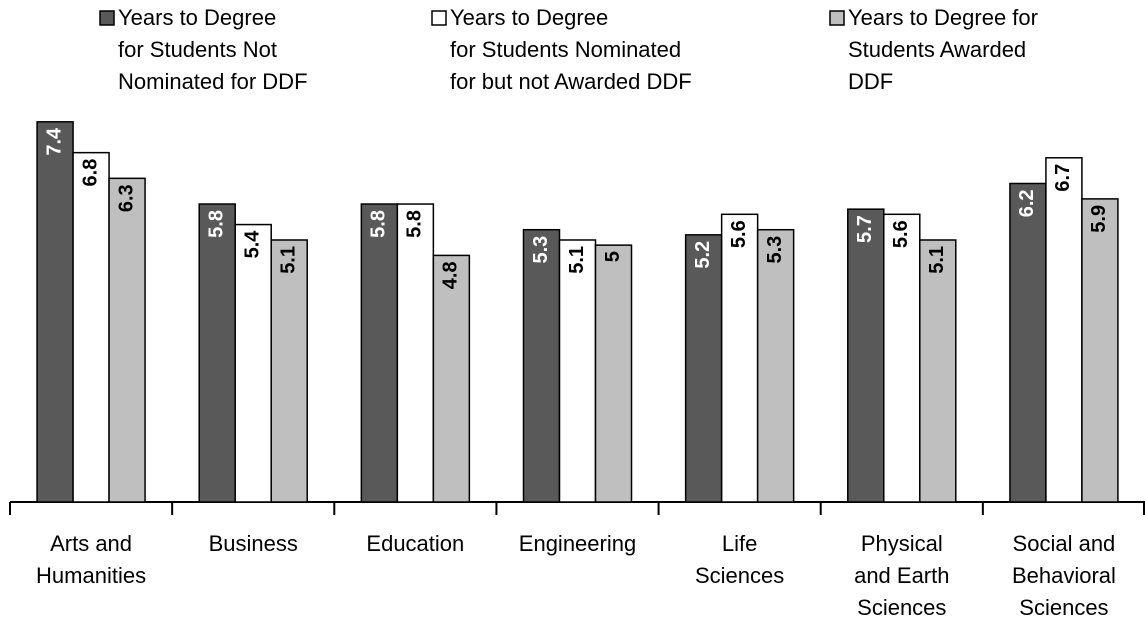 This screenshot has height=635, width=1145. Describe the element at coordinates (1063, 178) in the screenshot. I see `data-label: 6.7` at that location.